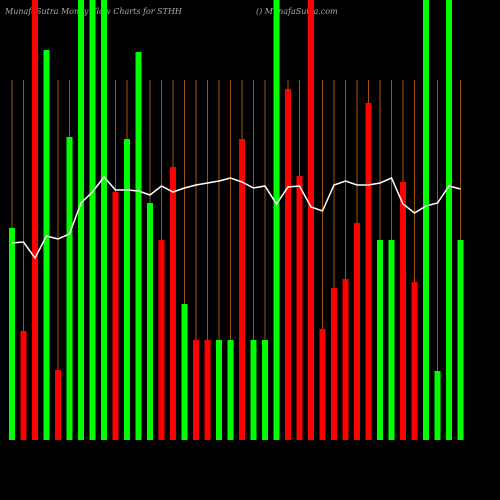 This screenshot has height=500, width=500. Describe the element at coordinates (297, 11) in the screenshot. I see `chart-subtitle: () MunafaSutra.com` at that location.